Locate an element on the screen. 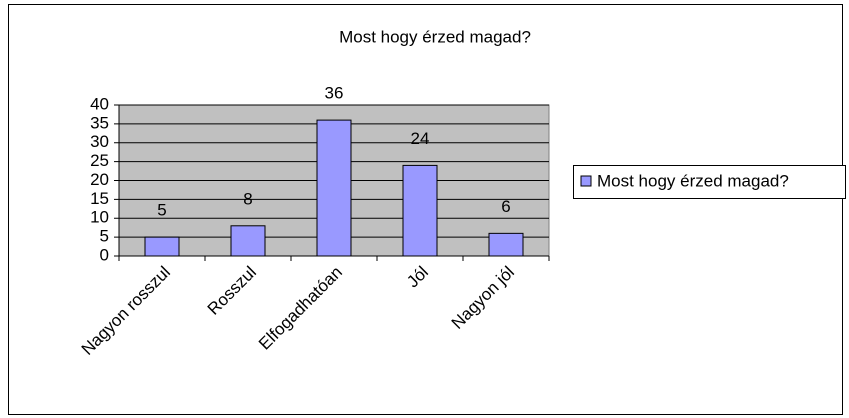 The height and width of the screenshot is (418, 849). data-label: 36 is located at coordinates (334, 93).